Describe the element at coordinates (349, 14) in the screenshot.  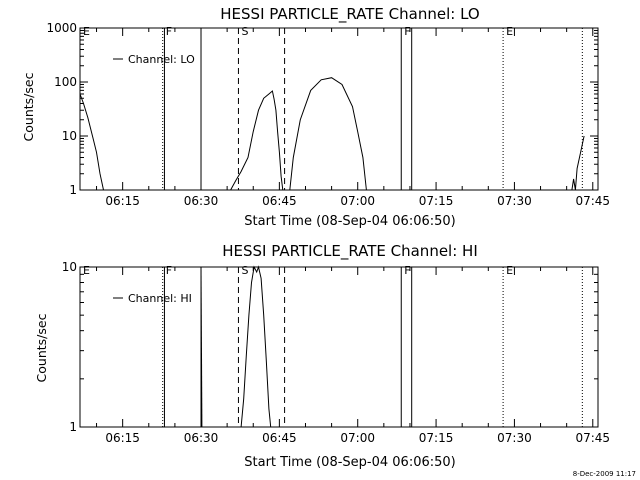
I see `lo-chart-title: HESSI PARTICLE_RATE Channel: LO` at that location.